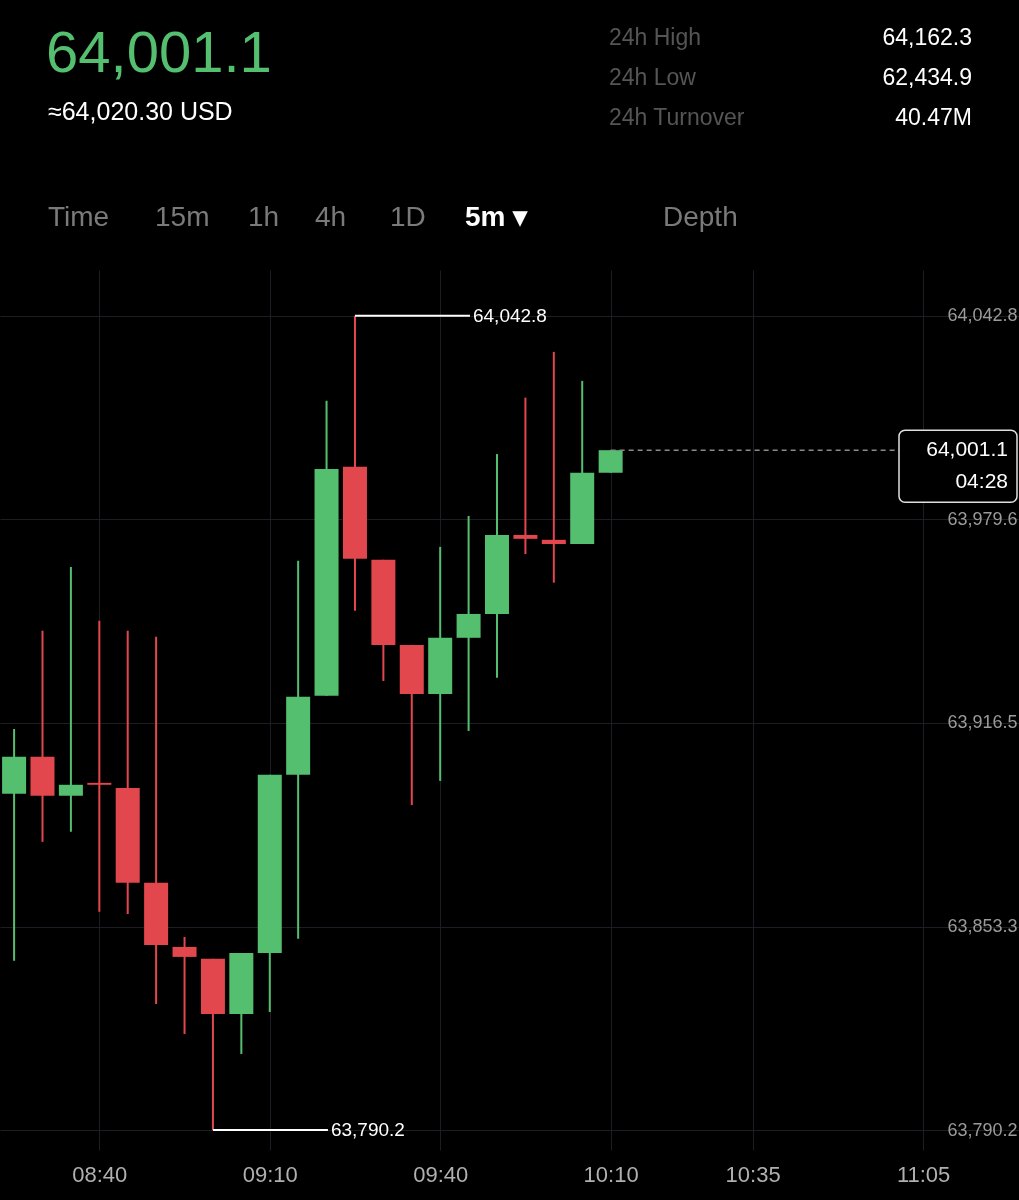 The width and height of the screenshot is (1019, 1200). What do you see at coordinates (182, 216) in the screenshot?
I see `text: 15m` at bounding box center [182, 216].